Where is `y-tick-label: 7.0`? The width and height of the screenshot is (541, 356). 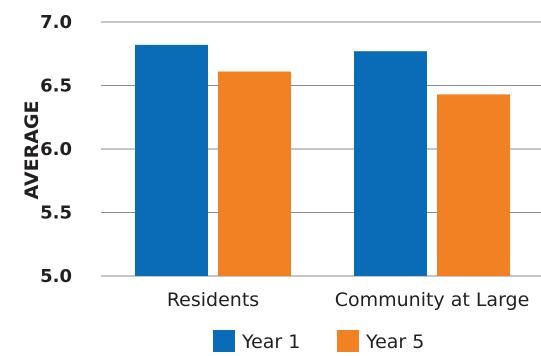
y-tick-label: 7.0 is located at coordinates (56, 22).